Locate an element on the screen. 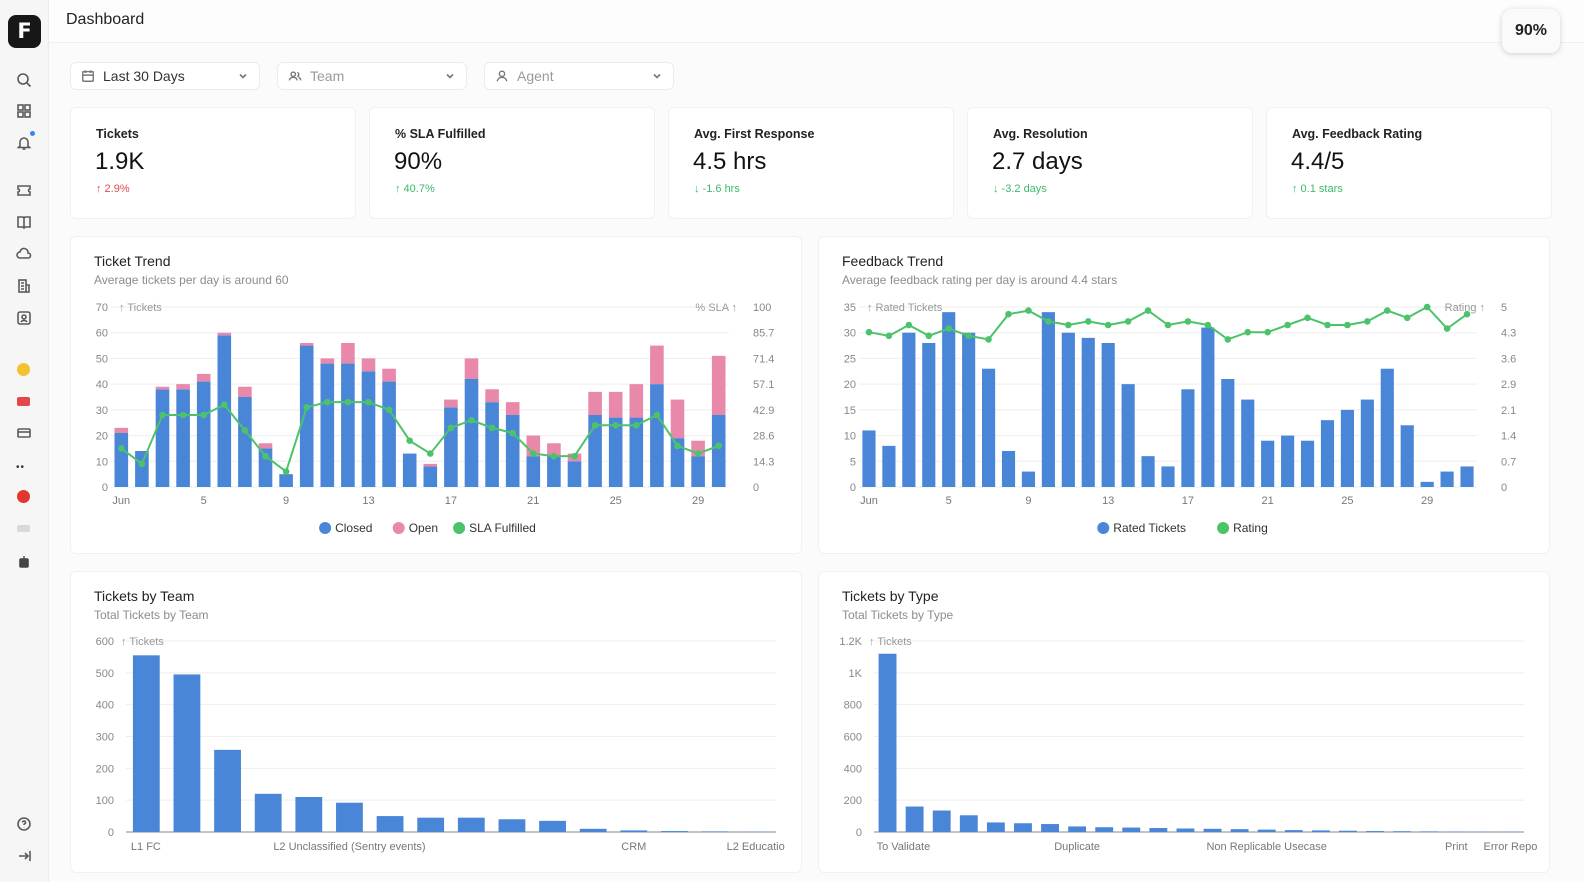 The height and width of the screenshot is (882, 1584). contact-icon is located at coordinates (24, 318).